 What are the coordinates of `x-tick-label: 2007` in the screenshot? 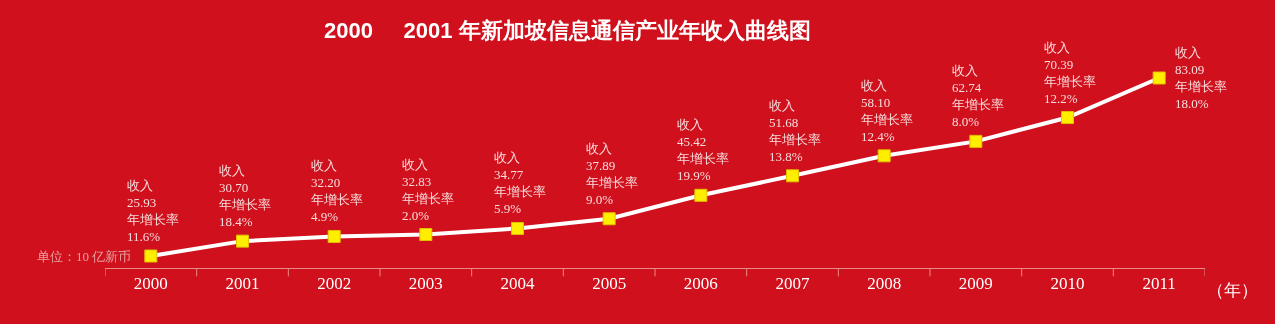 It's located at (792, 284).